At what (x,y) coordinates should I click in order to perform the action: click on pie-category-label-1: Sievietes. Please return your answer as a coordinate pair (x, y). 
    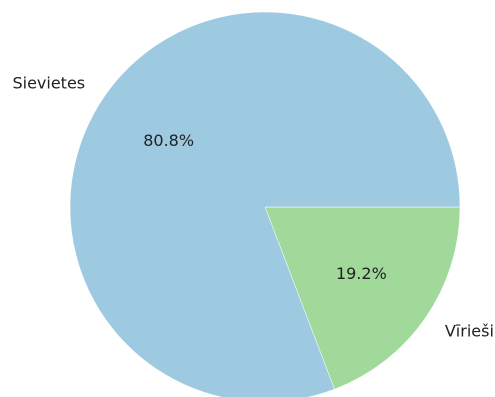
    Looking at the image, I should click on (48, 83).